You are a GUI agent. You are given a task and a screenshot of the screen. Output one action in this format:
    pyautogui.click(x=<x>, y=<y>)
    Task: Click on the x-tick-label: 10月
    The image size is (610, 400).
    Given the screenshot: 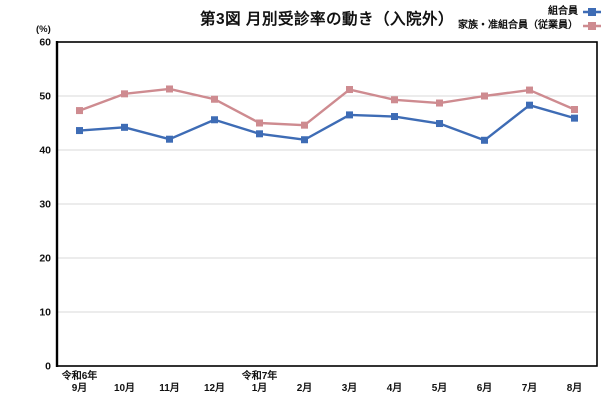 What is the action you would take?
    pyautogui.click(x=124, y=388)
    